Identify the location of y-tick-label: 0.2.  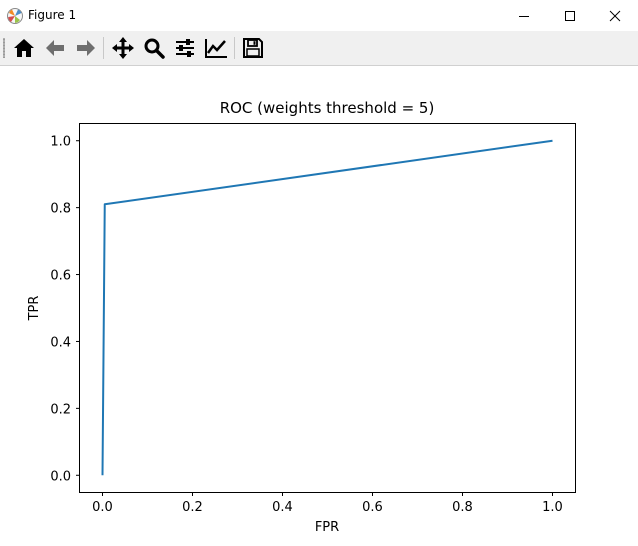
(60, 409).